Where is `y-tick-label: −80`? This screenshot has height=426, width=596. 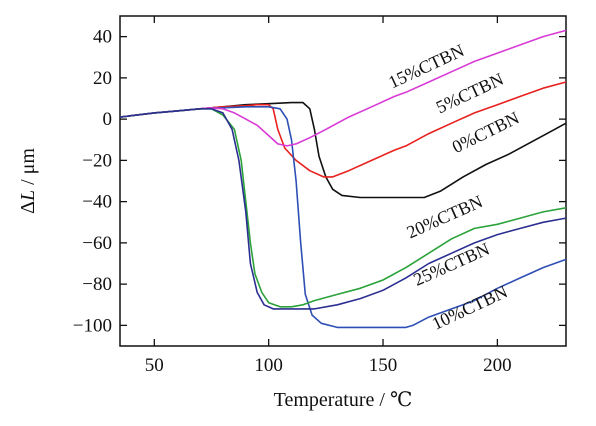
y-tick-label: −80 is located at coordinates (97, 284).